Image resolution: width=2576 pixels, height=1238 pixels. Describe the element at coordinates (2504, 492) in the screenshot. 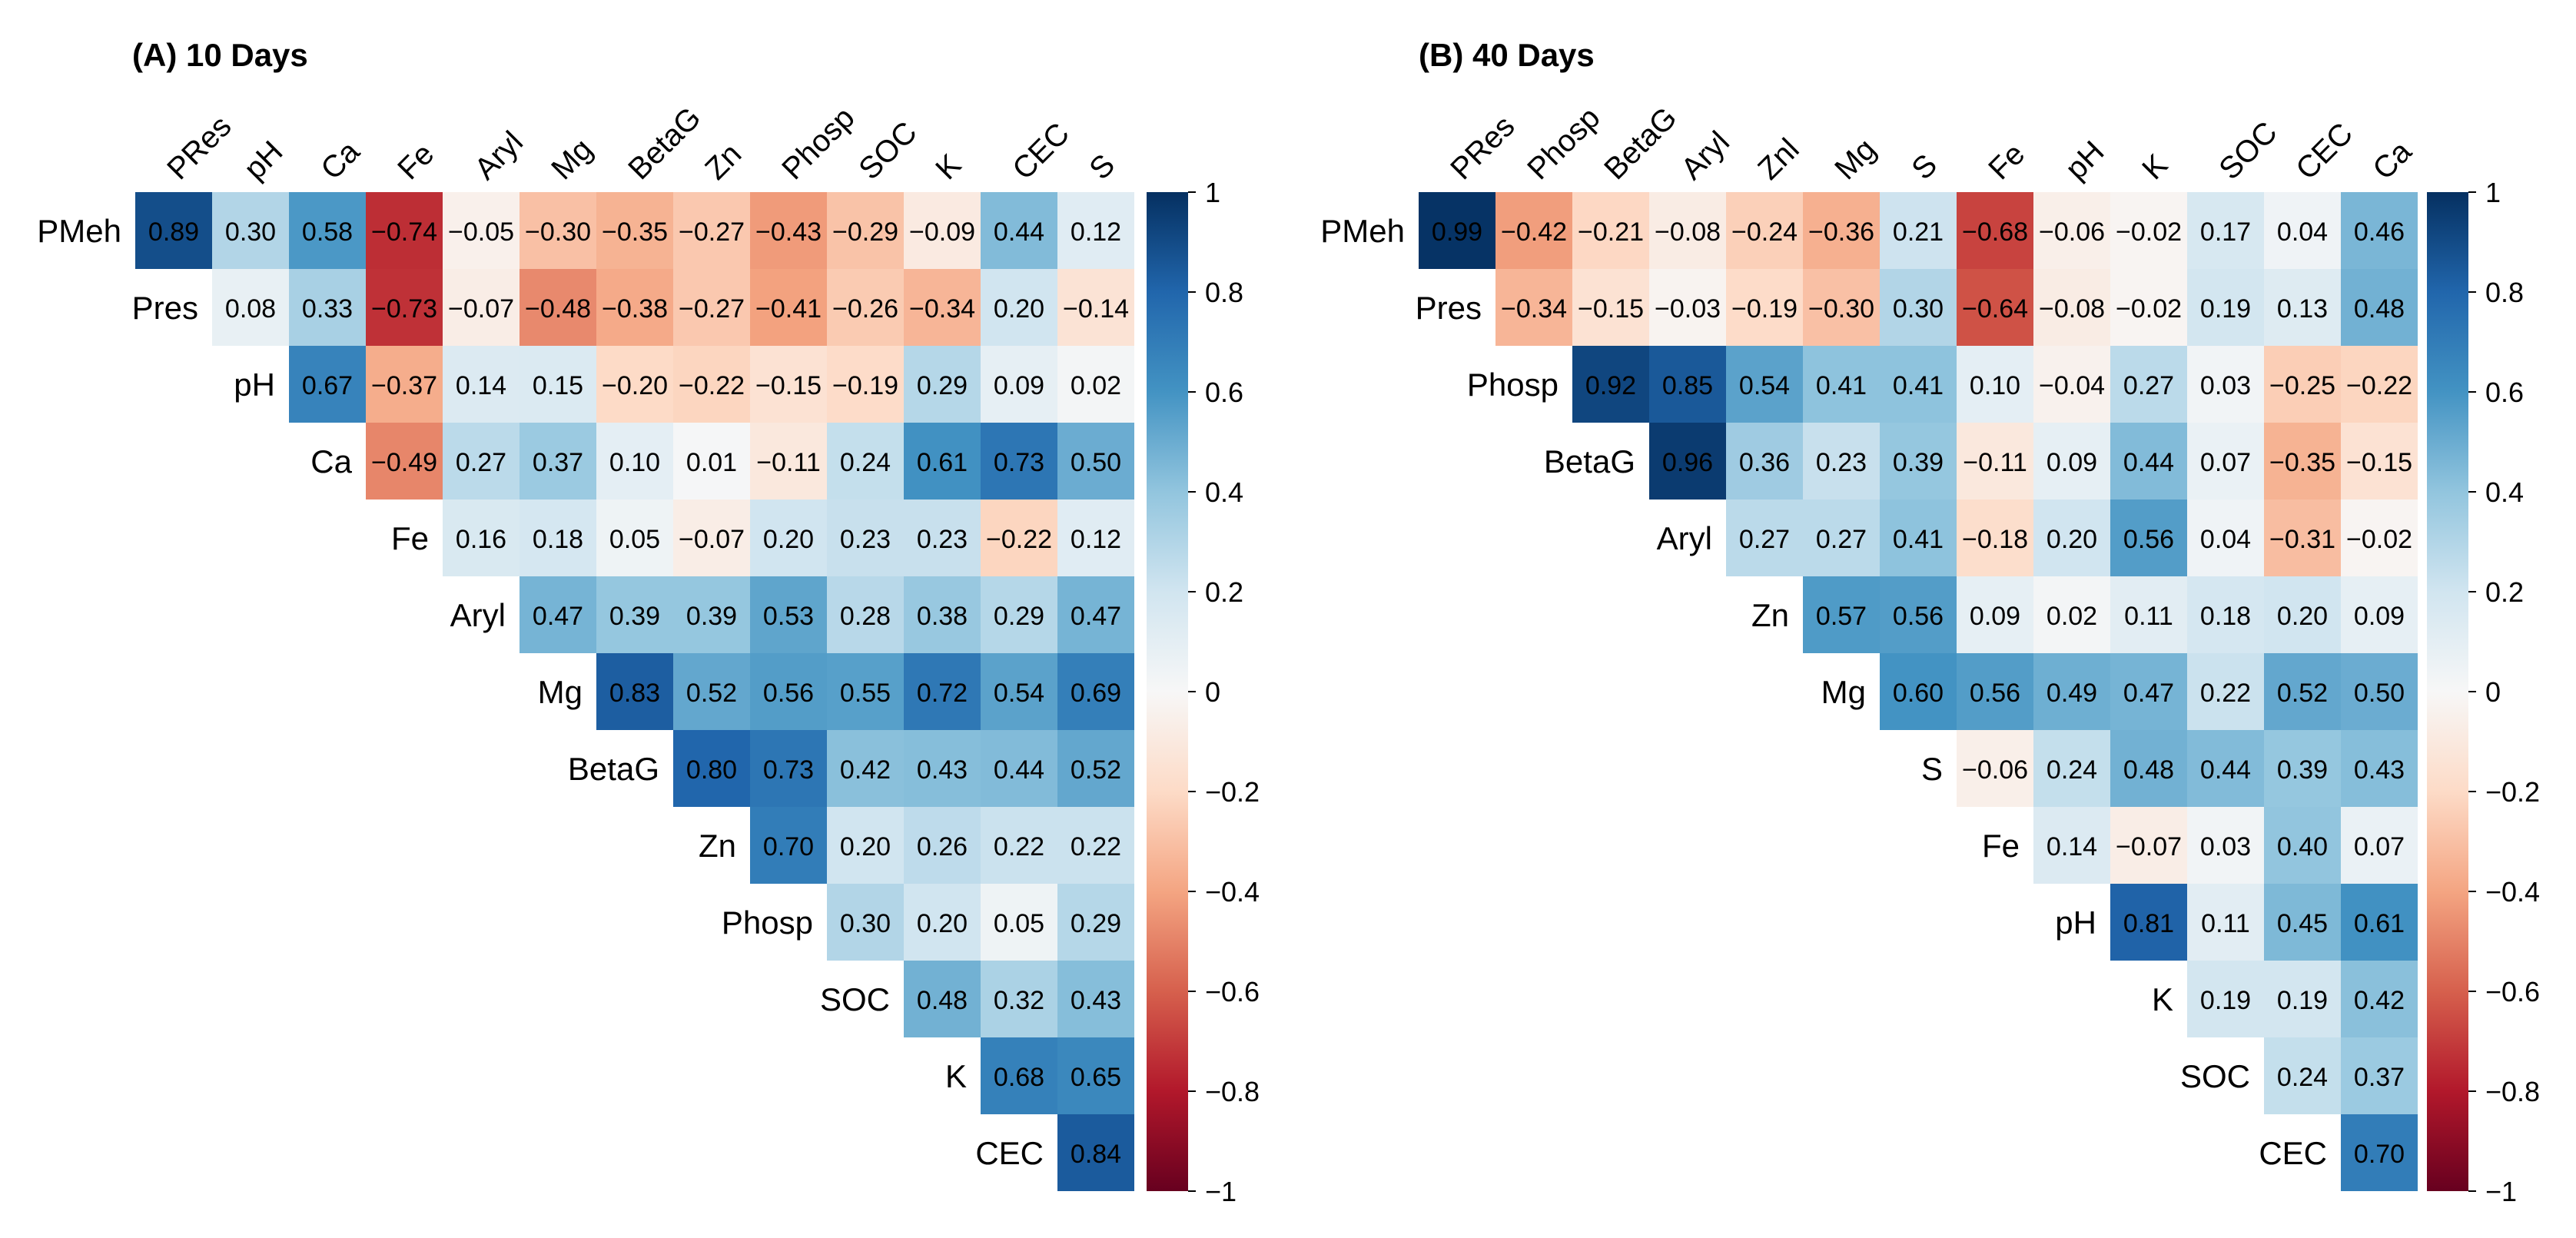

I see `colorbar-tick-label: 0.4` at that location.